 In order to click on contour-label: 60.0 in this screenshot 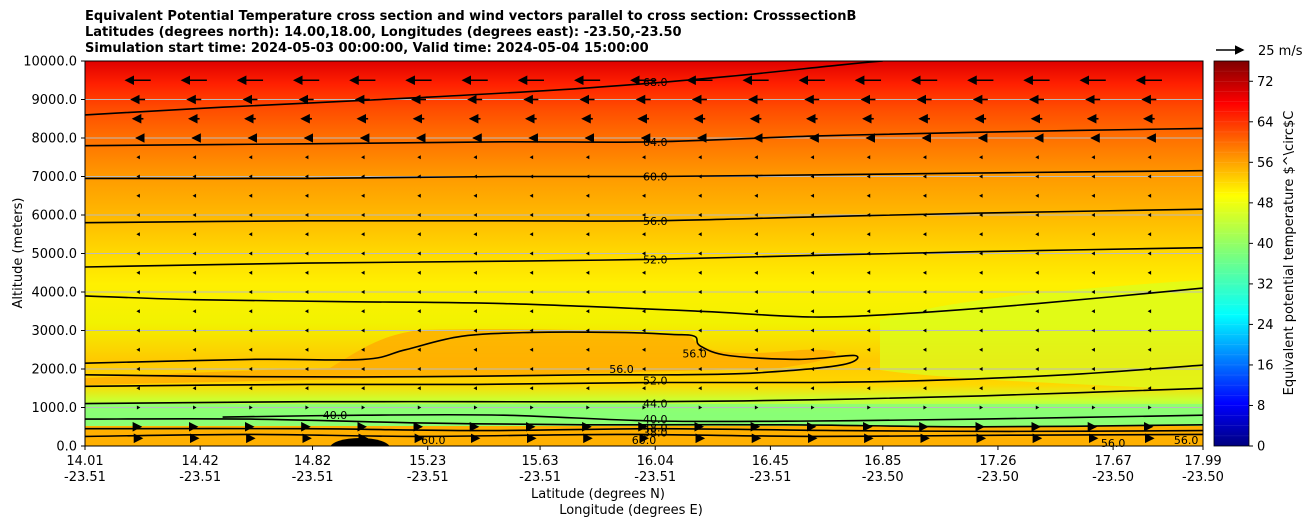, I will do `click(655, 177)`.